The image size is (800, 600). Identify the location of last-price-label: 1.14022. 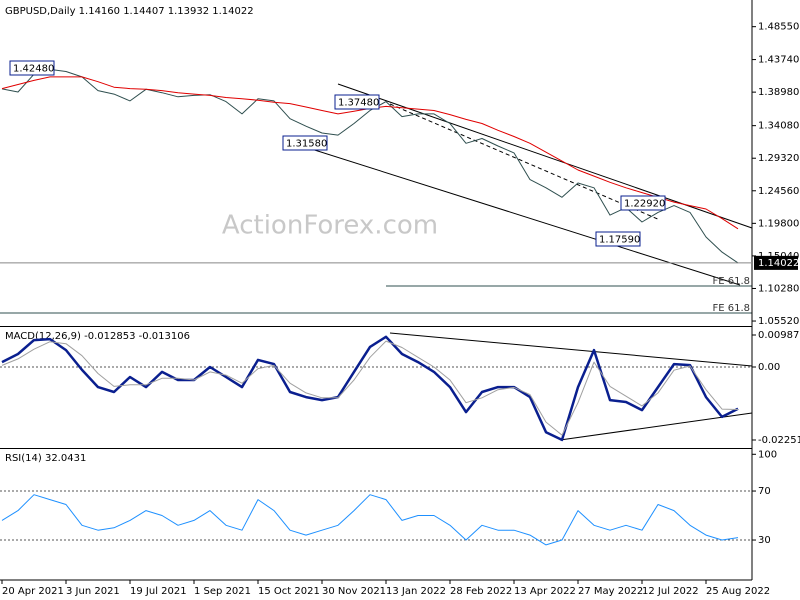
(778, 263).